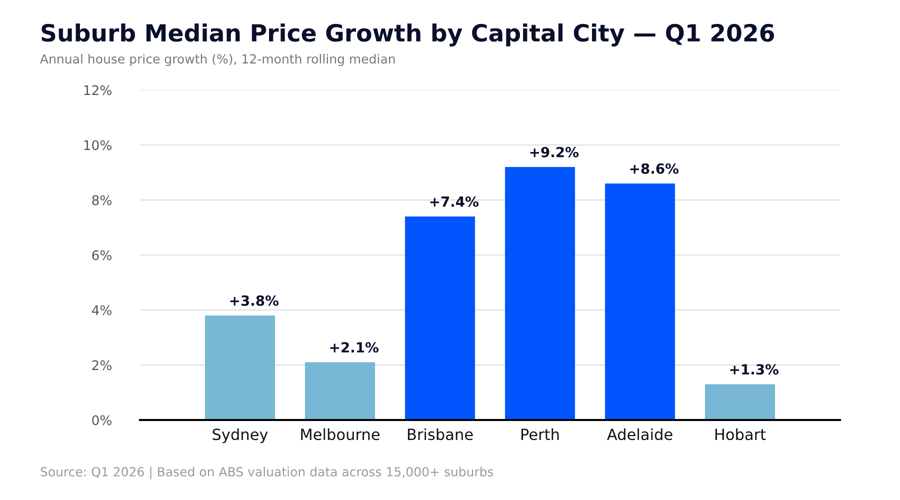 Image resolution: width=900 pixels, height=500 pixels. What do you see at coordinates (240, 436) in the screenshot?
I see `x-tick-label: Sydney` at bounding box center [240, 436].